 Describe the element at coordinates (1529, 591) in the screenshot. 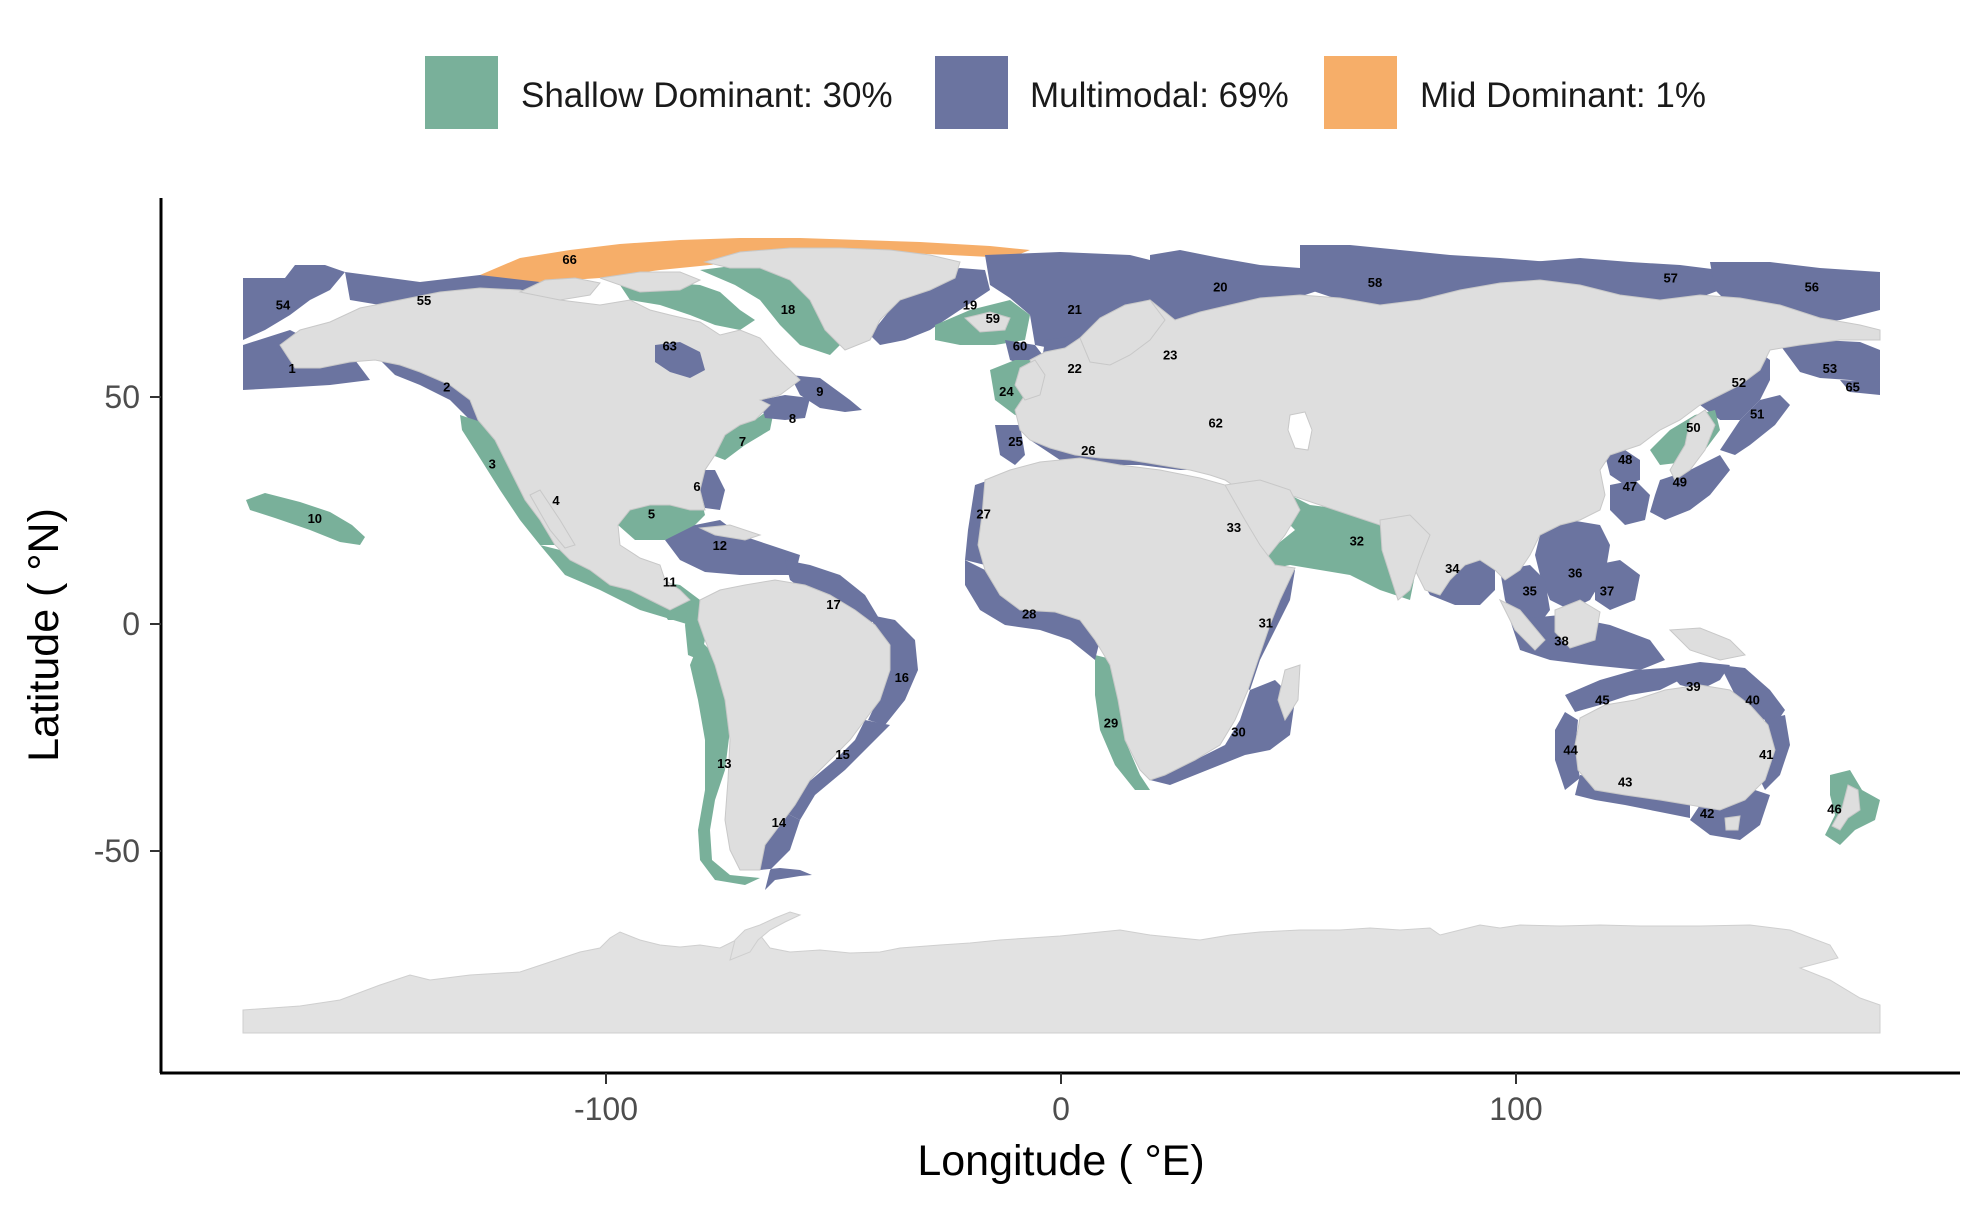

I see `region-label-35: 35` at that location.